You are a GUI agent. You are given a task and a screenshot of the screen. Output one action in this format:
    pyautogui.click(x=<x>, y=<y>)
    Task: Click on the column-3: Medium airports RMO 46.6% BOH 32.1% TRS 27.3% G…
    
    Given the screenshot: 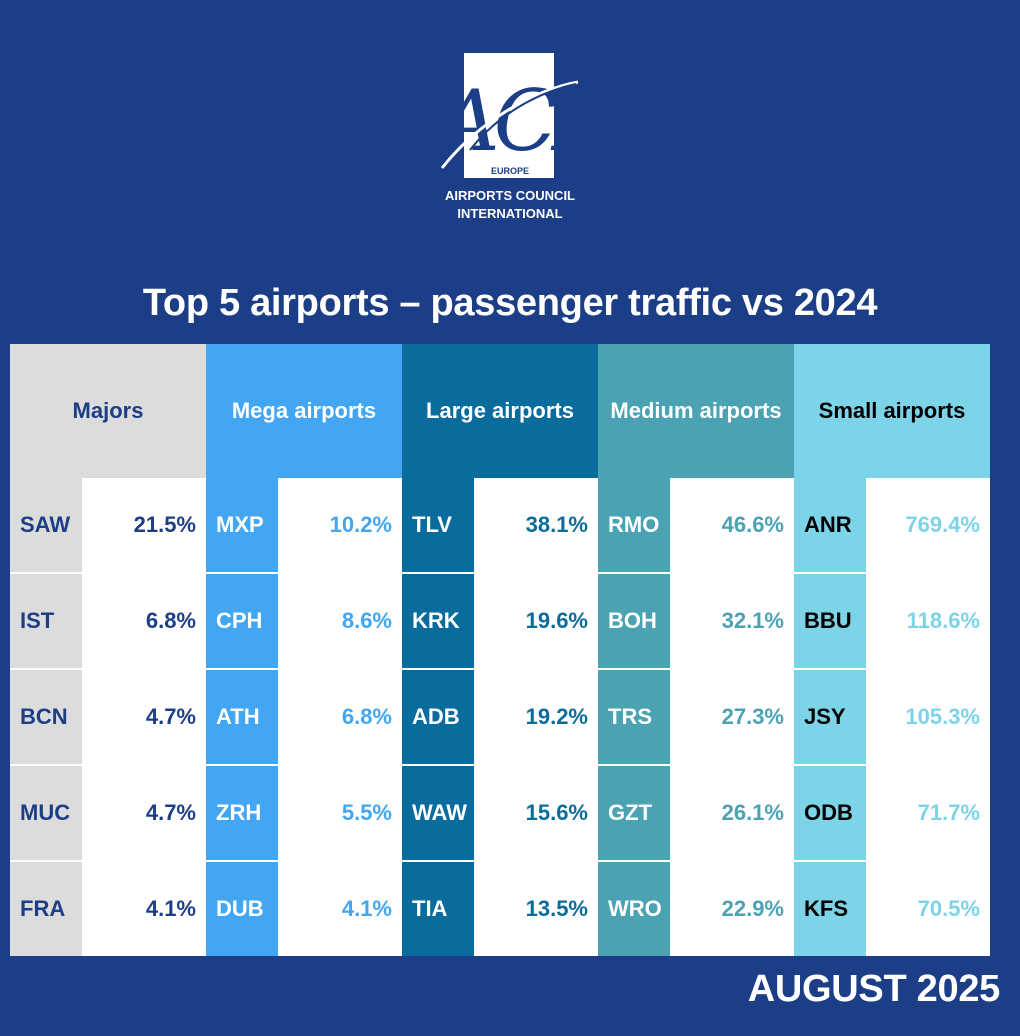 What is the action you would take?
    pyautogui.click(x=696, y=650)
    